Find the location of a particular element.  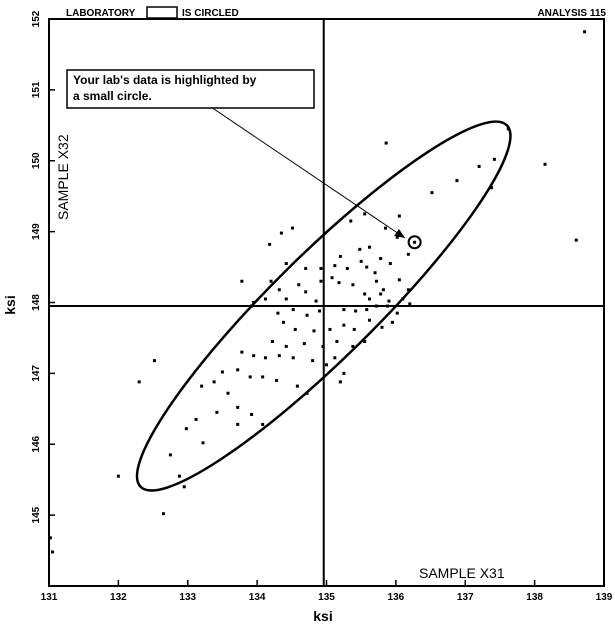

y-tick-label: 148 is located at coordinates (36, 302).